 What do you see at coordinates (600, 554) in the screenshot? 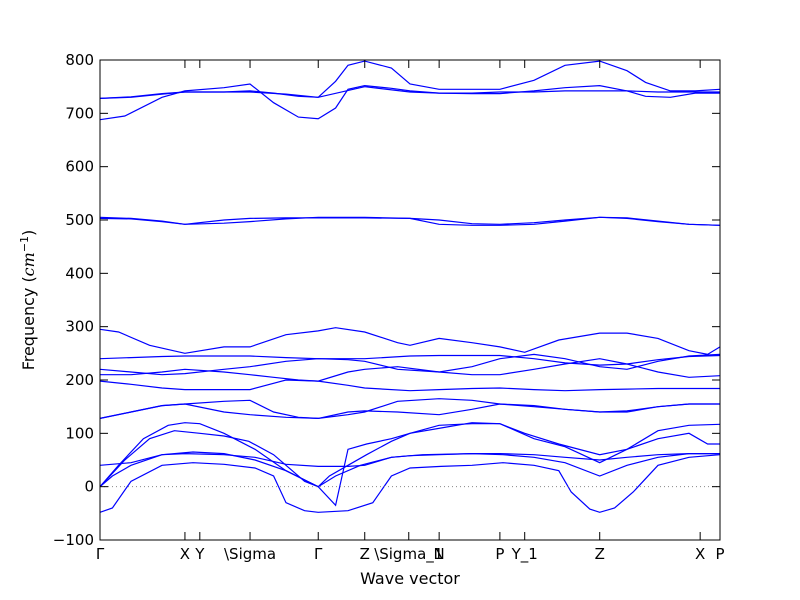
I see `x-tick-label-11: Z` at bounding box center [600, 554].